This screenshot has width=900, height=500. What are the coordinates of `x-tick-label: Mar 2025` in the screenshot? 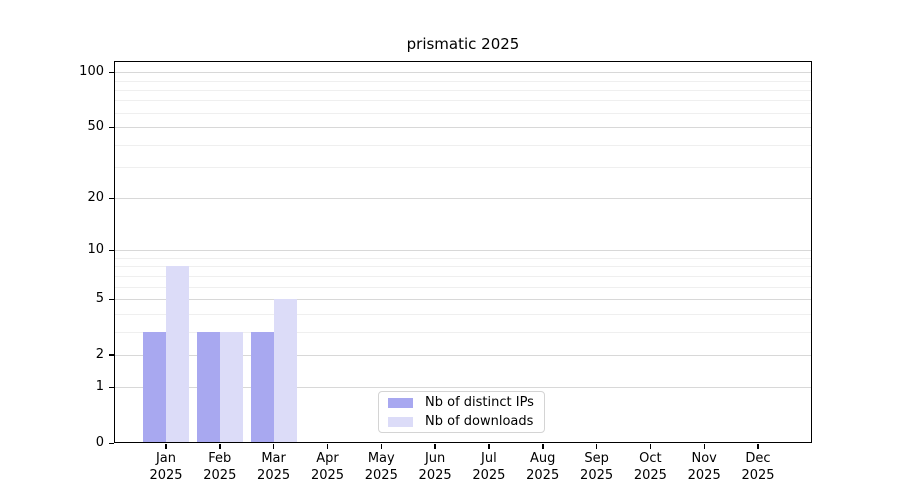 It's located at (274, 467).